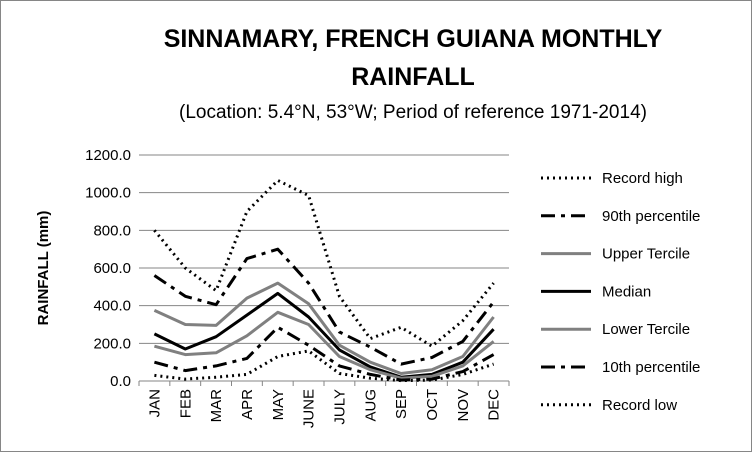 This screenshot has height=452, width=752. I want to click on x-tick-label: FEB, so click(185, 403).